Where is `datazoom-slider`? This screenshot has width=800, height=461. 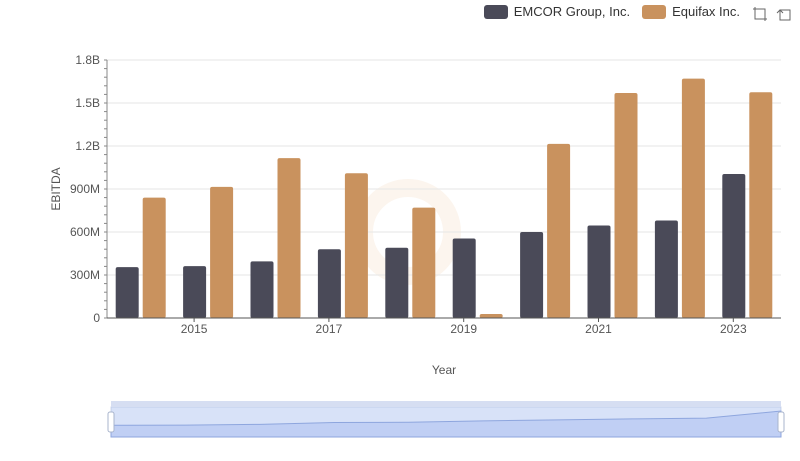
datazoom-slider is located at coordinates (446, 419).